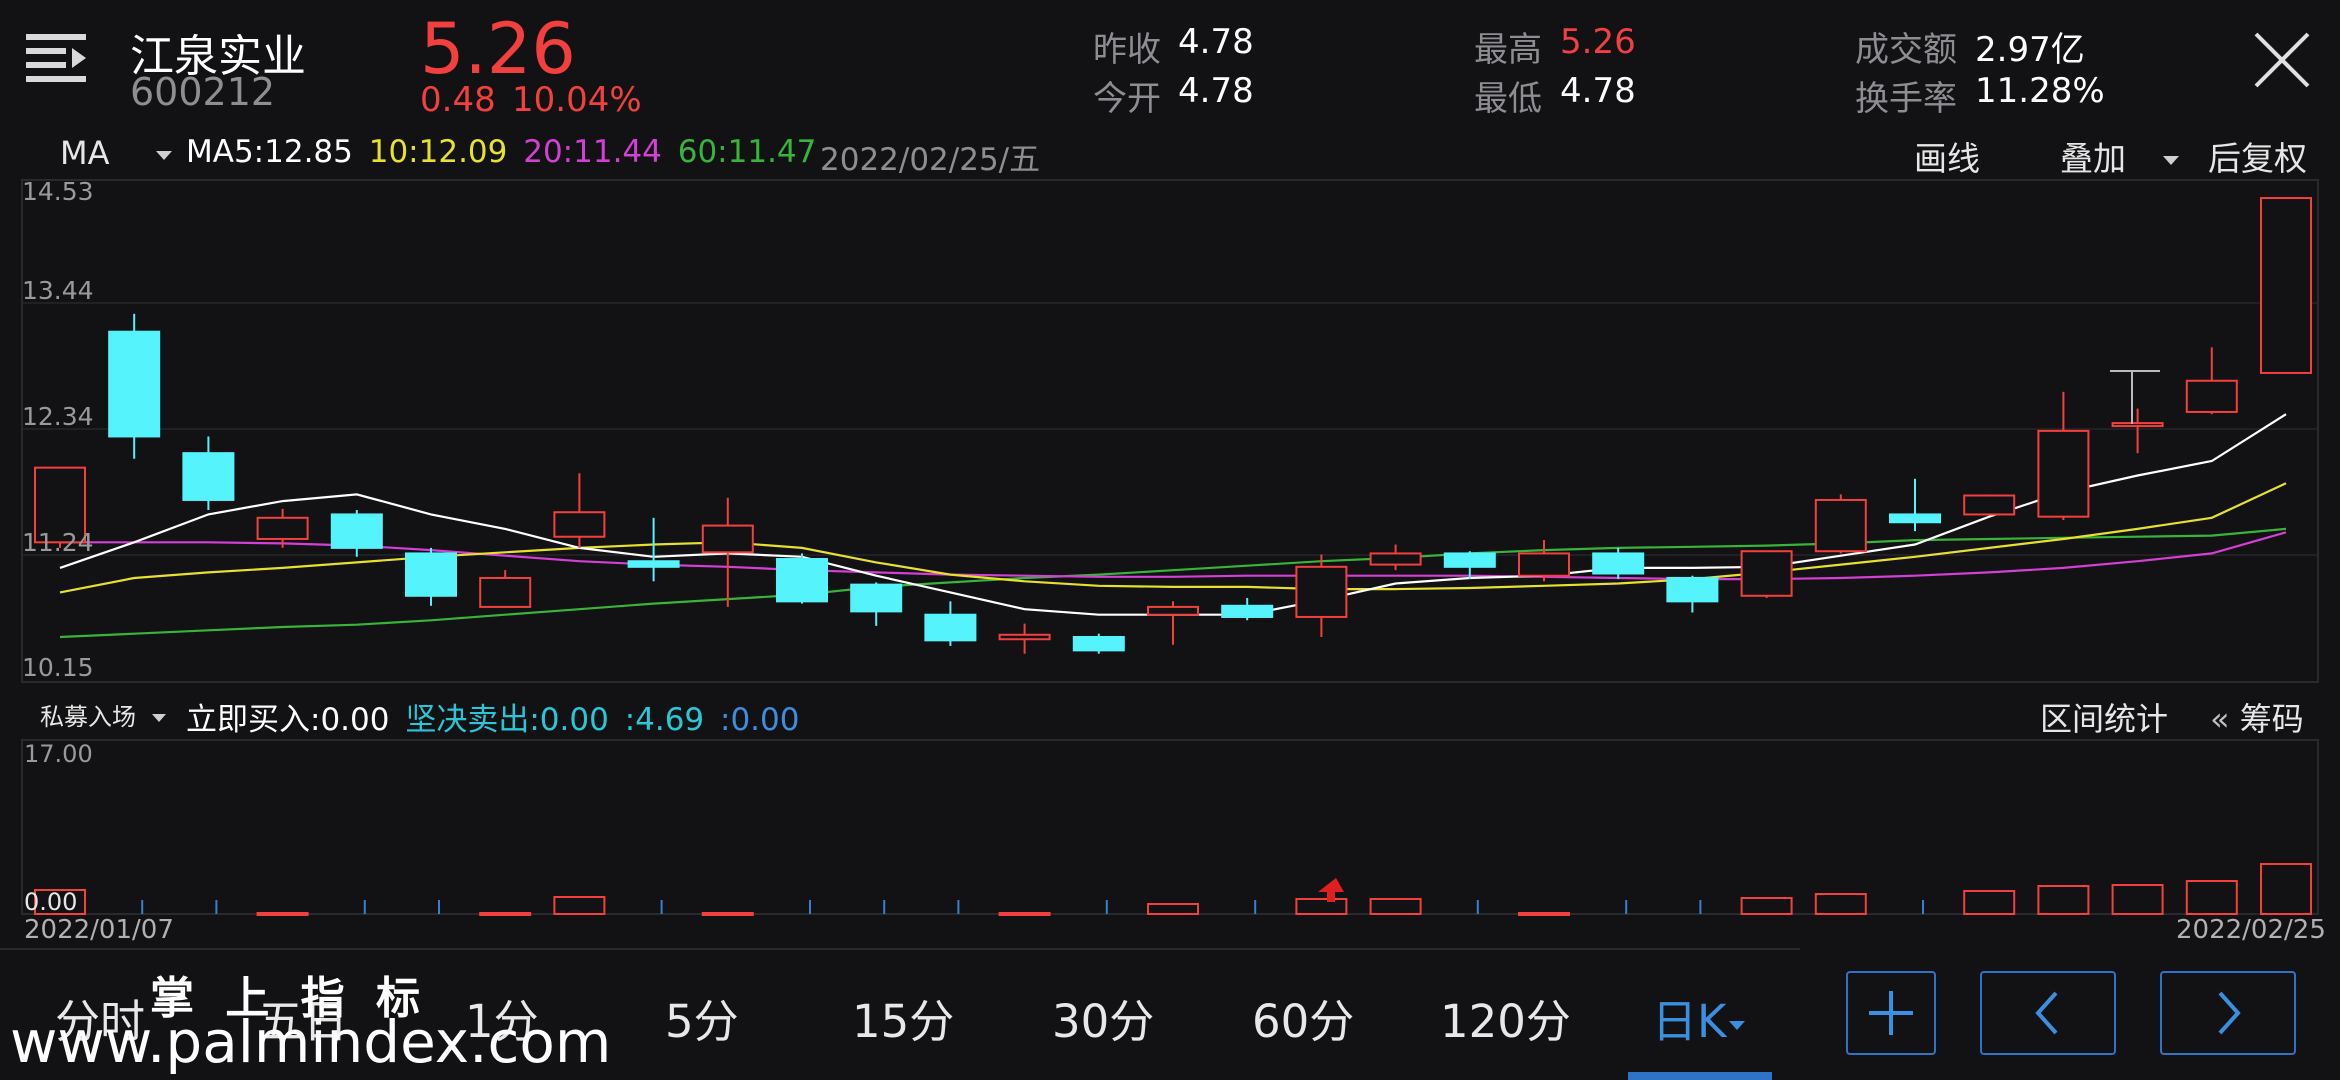 The image size is (2340, 1080). Describe the element at coordinates (2282, 60) in the screenshot. I see `close-icon` at that location.